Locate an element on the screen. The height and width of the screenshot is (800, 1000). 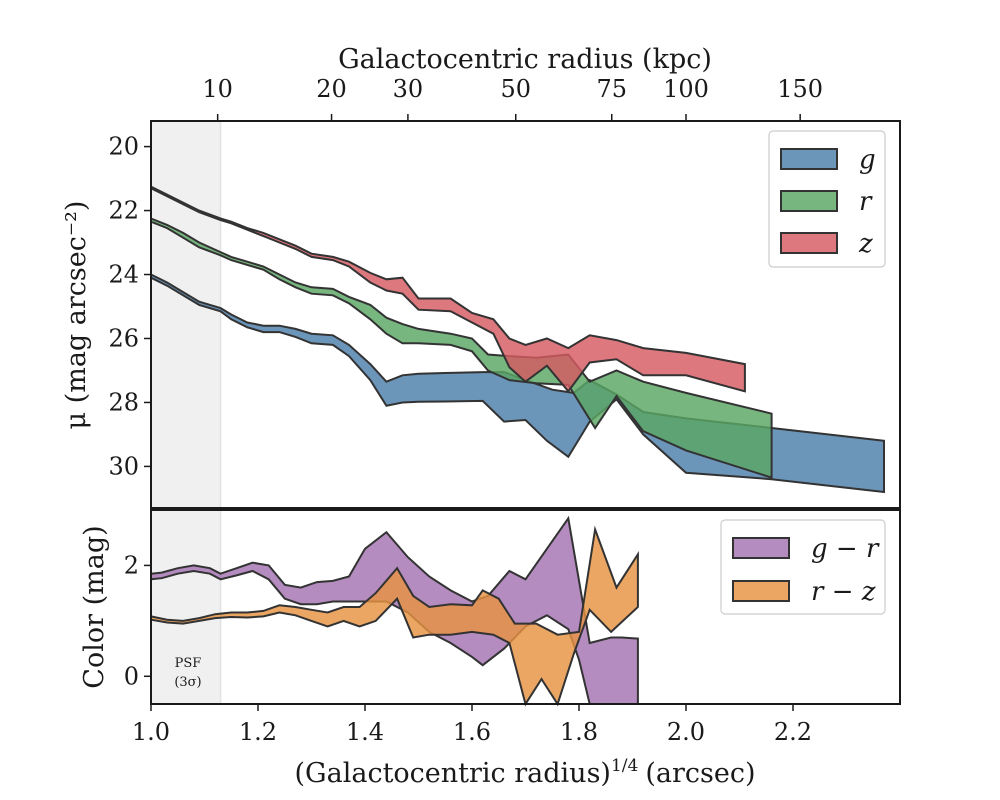
bottom-panel-series is located at coordinates (394, 611).